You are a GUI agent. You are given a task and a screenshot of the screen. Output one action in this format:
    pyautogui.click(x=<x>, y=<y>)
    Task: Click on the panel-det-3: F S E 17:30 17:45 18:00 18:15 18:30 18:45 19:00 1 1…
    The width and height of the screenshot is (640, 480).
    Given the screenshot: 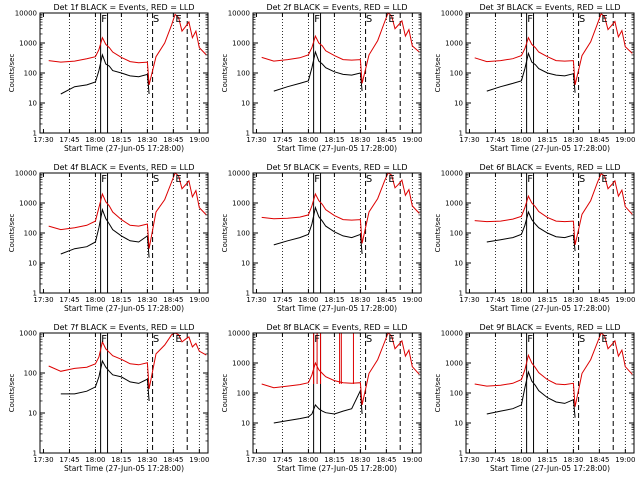 What is the action you would take?
    pyautogui.click(x=534, y=78)
    